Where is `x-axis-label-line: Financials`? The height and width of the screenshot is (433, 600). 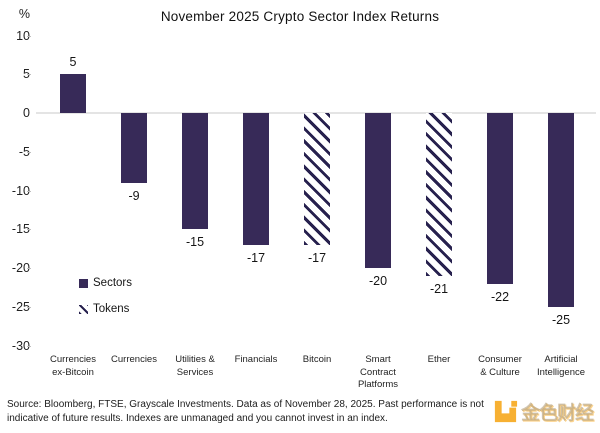
x-axis-label-line: Financials is located at coordinates (256, 359).